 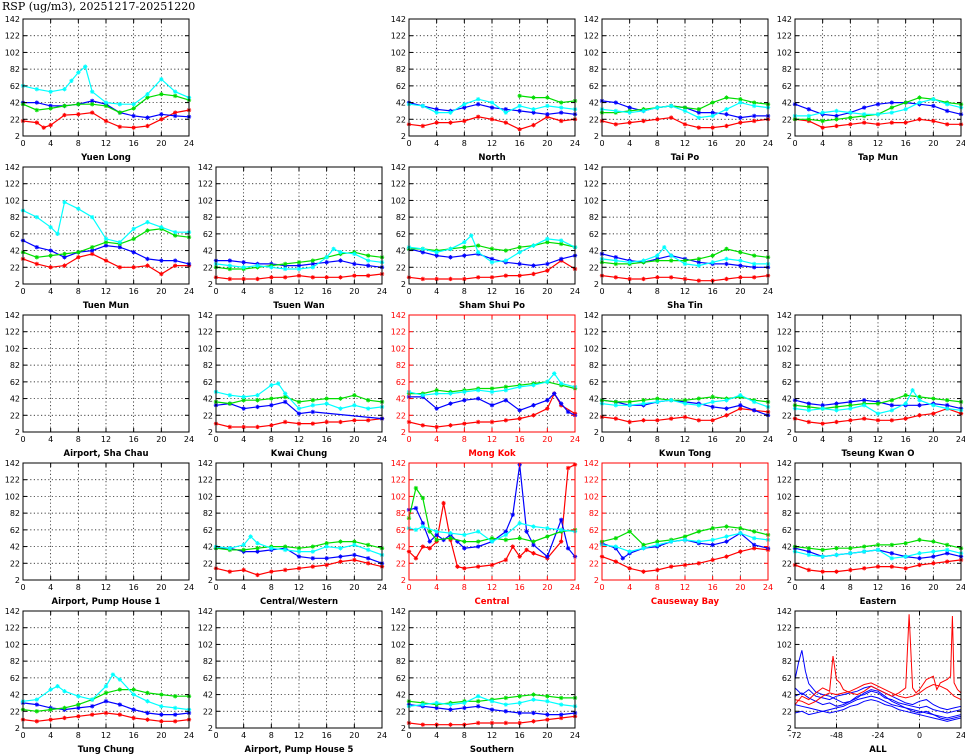 I want to click on tick-label-y: 82, so click(x=594, y=365).